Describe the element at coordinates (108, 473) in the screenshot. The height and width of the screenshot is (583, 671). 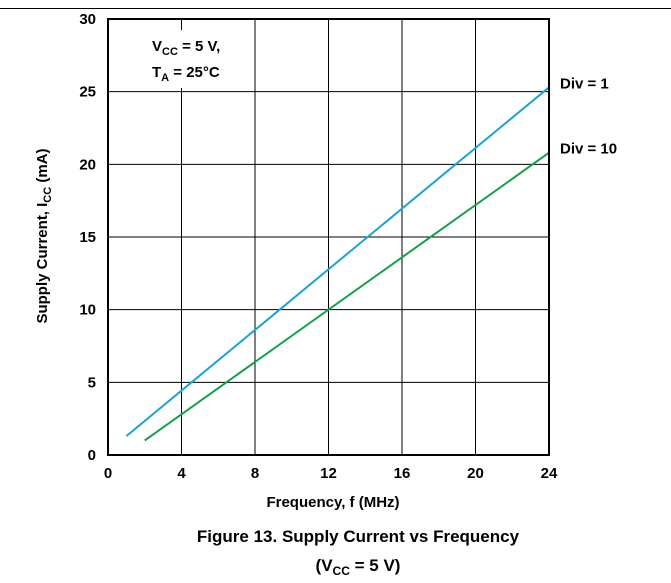
I see `x-tick-label: 0` at that location.